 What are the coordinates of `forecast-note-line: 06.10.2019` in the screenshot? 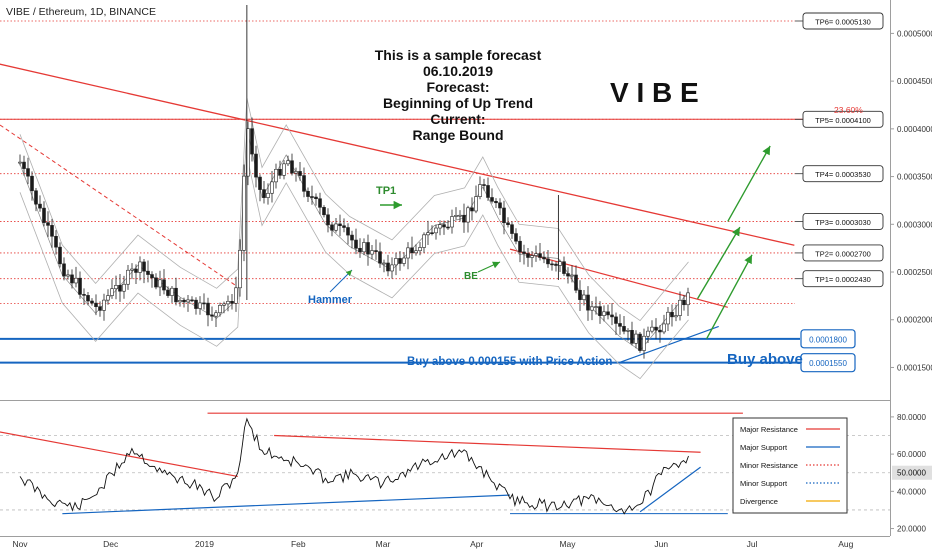 It's located at (458, 71).